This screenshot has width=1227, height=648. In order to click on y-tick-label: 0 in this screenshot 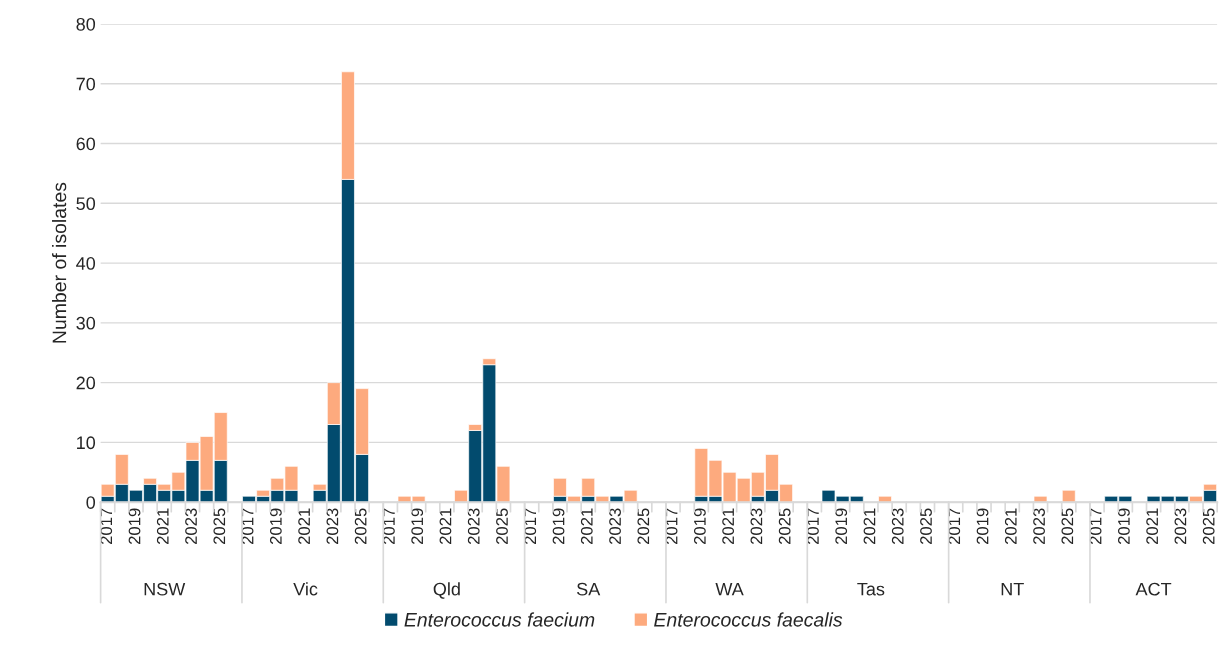, I will do `click(91, 502)`.